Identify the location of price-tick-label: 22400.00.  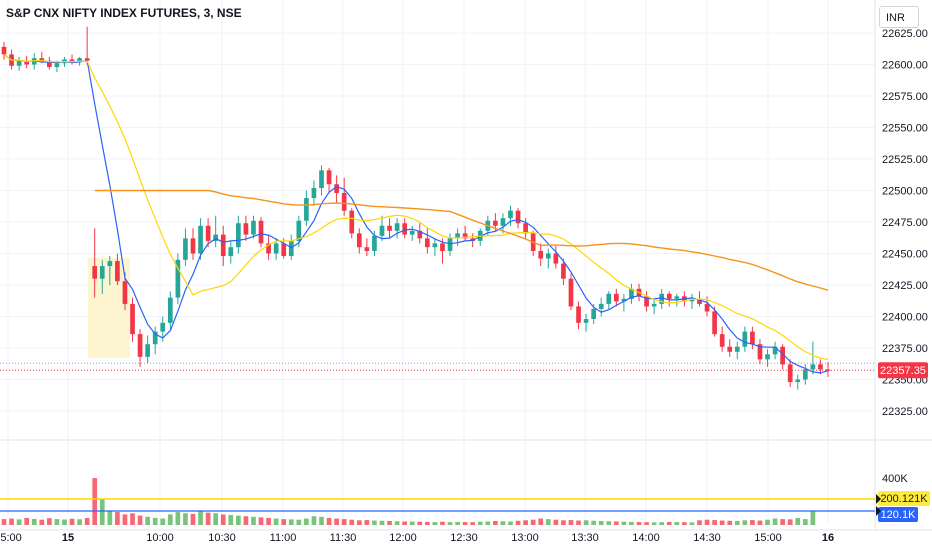
(905, 318).